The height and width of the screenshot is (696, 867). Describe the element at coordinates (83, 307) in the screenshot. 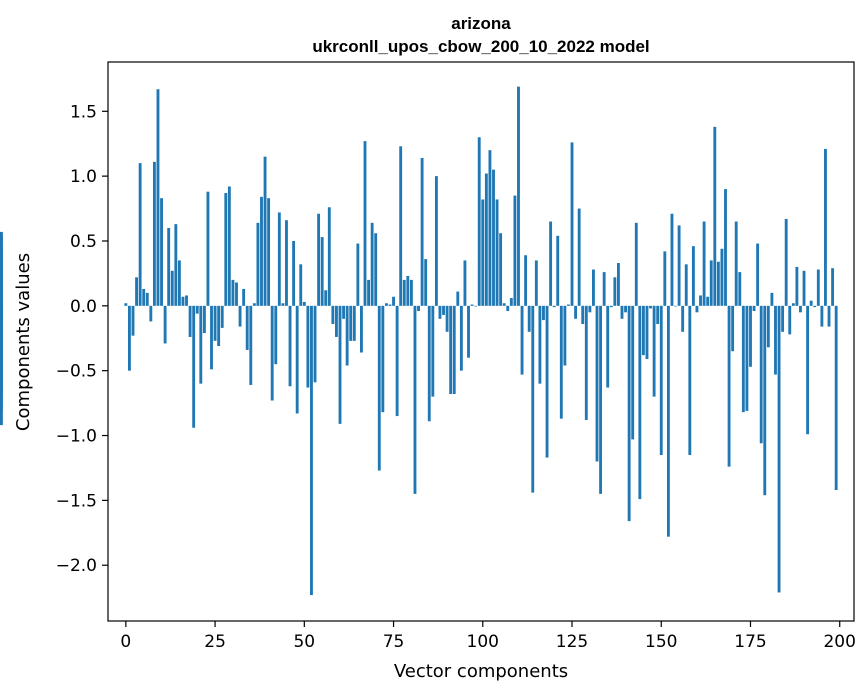

I see `y-tick-label: 0.0` at that location.